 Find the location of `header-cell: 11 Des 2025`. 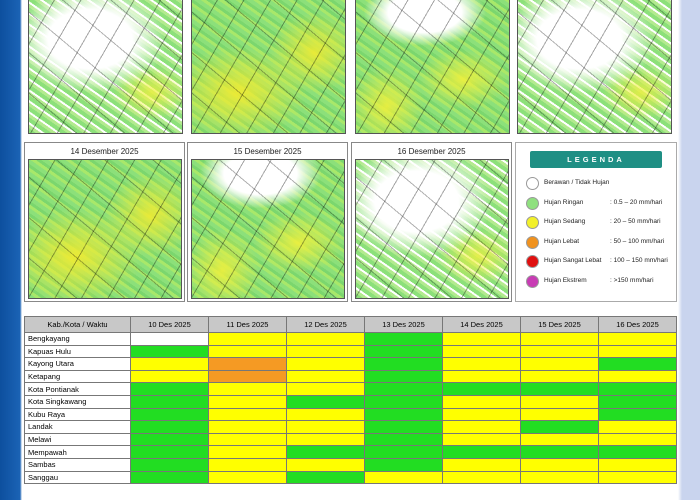

header-cell: 11 Des 2025 is located at coordinates (247, 324).